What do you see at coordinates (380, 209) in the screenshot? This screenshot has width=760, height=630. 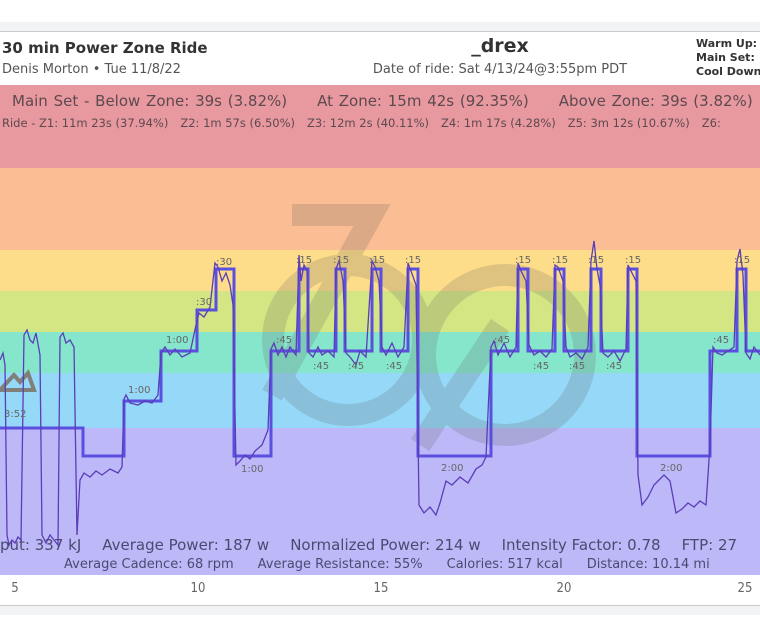 I see `zone-band-z6` at bounding box center [380, 209].